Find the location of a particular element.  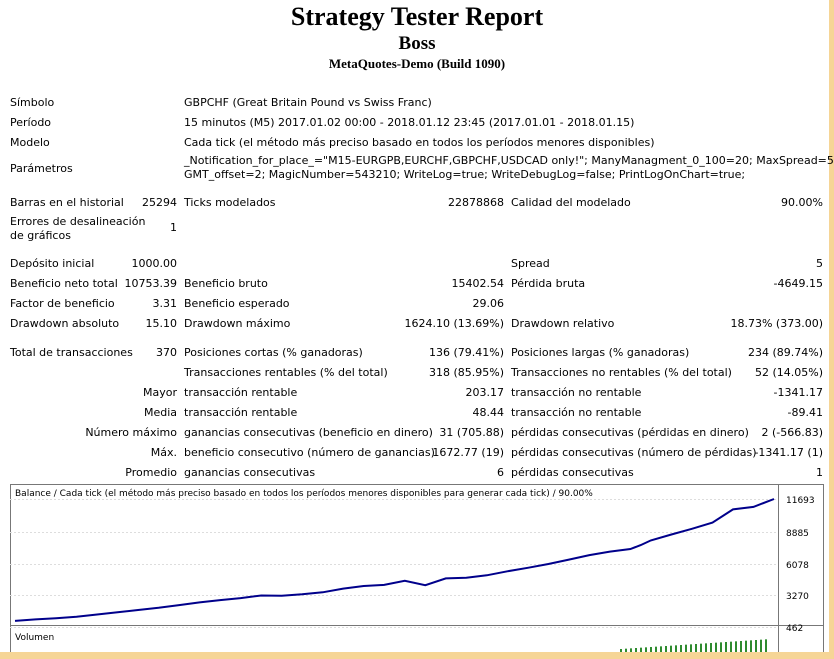

largest-loss-label: transacción no rentable is located at coordinates (576, 392).